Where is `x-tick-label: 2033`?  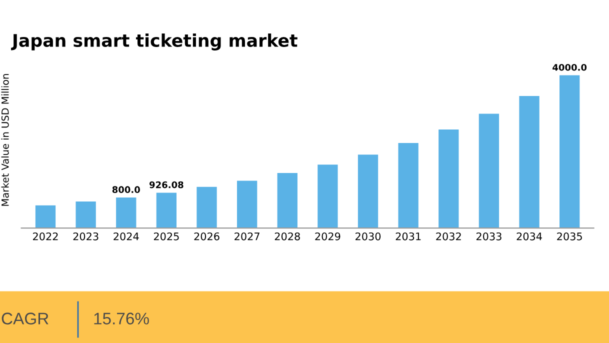
x-tick-label: 2033 is located at coordinates (489, 236).